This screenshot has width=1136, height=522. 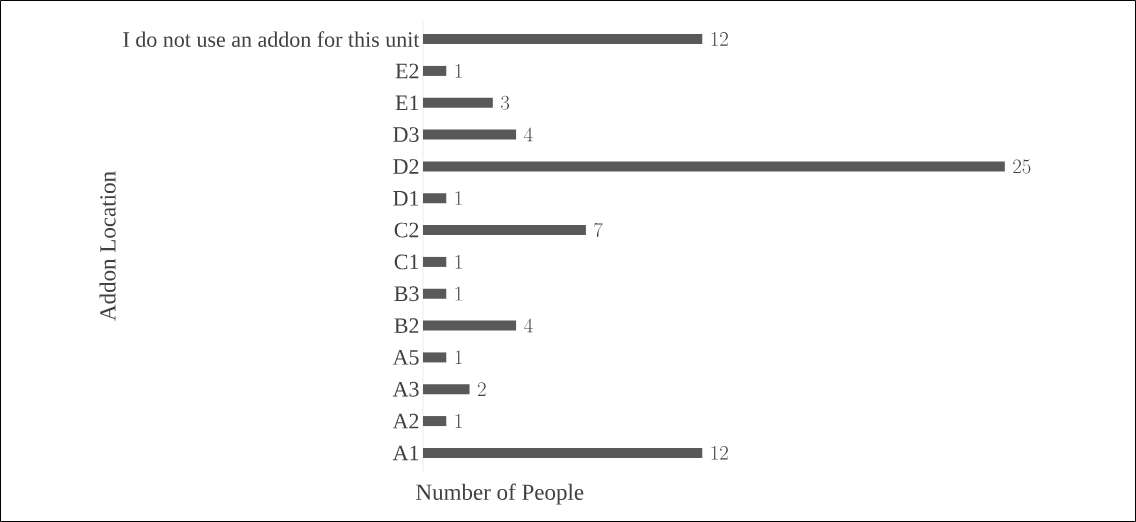 What do you see at coordinates (405, 421) in the screenshot?
I see `y-tick-label: A2` at bounding box center [405, 421].